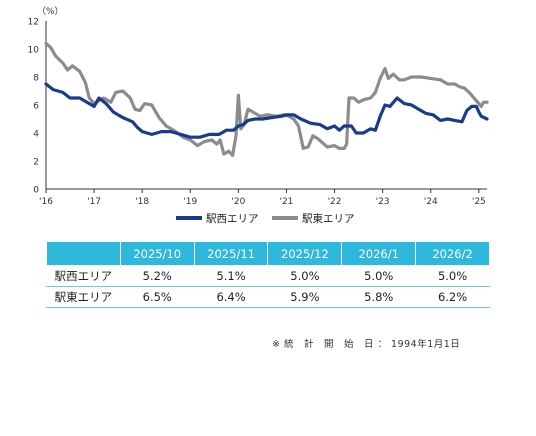 The height and width of the screenshot is (436, 536). I want to click on y-tick-label: 8, so click(36, 79).